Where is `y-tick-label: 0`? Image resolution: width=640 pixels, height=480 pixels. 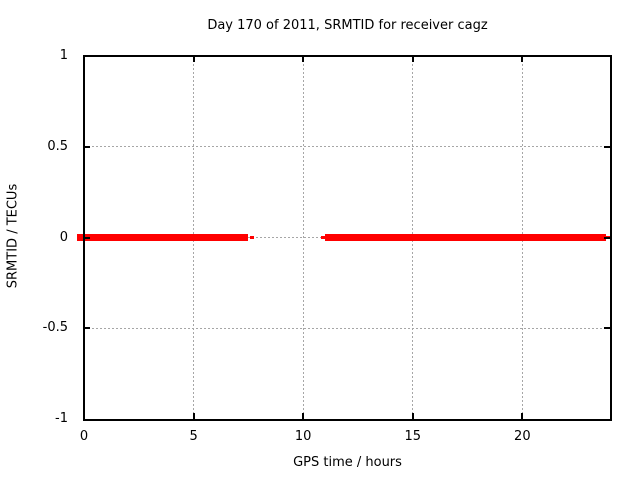 y-tick-label: 0 is located at coordinates (63, 237).